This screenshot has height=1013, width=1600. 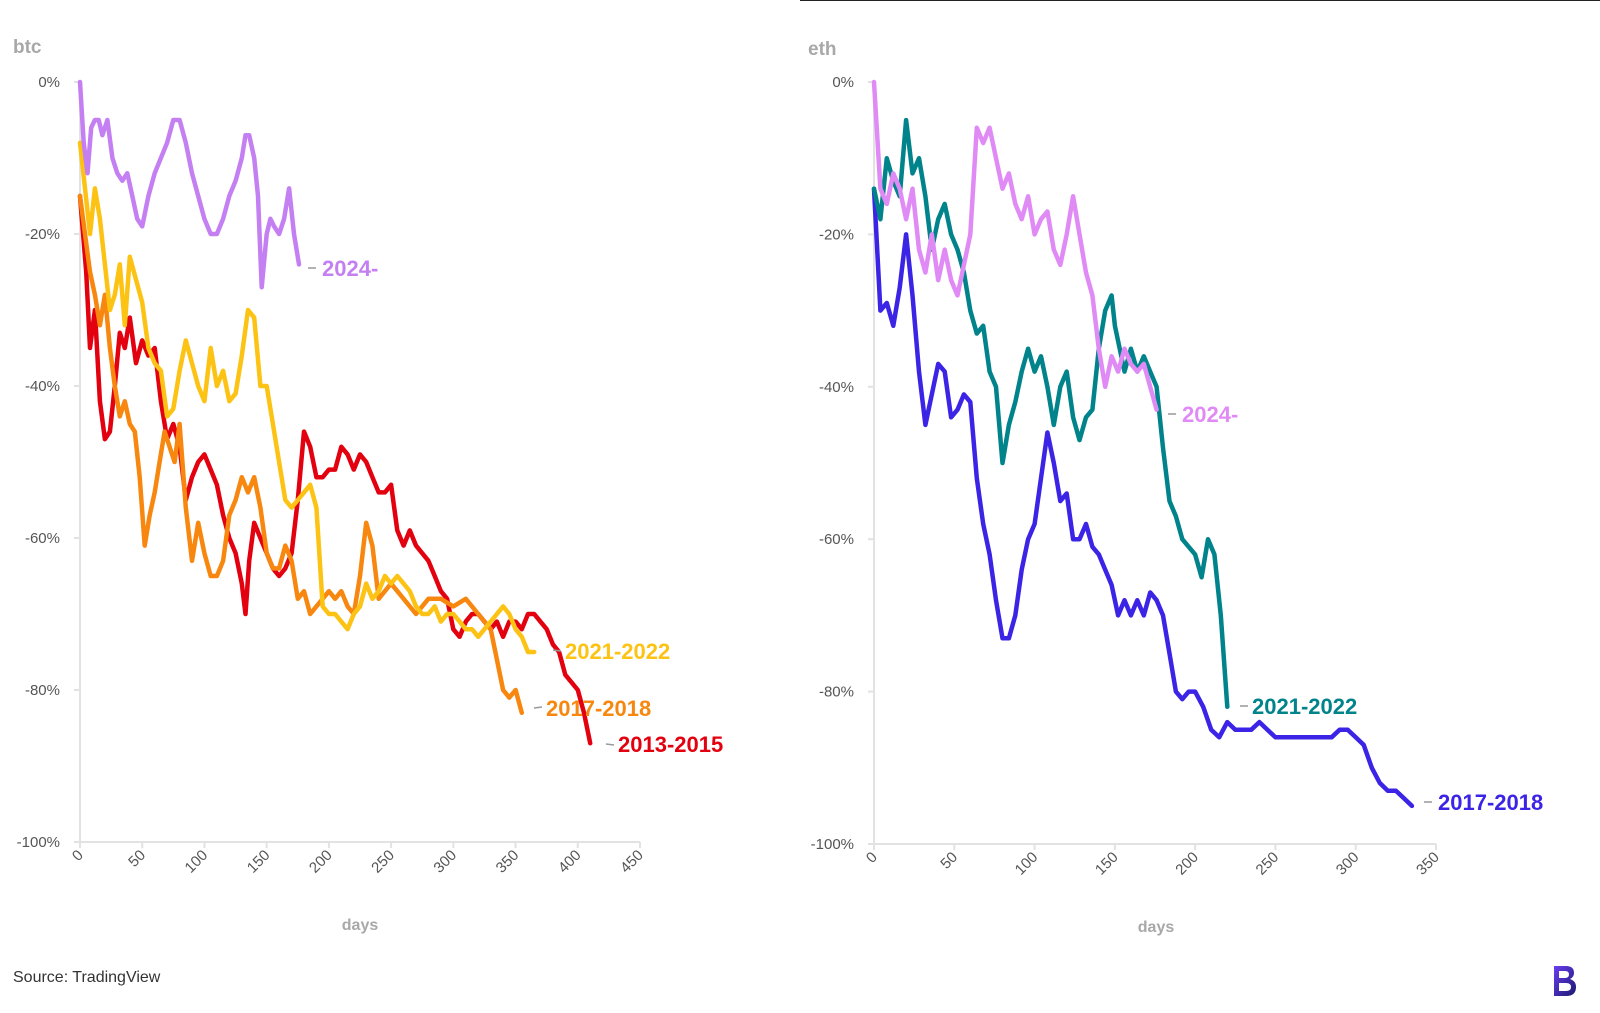 What do you see at coordinates (87, 977) in the screenshot?
I see `source-note: Source: TradingView` at bounding box center [87, 977].